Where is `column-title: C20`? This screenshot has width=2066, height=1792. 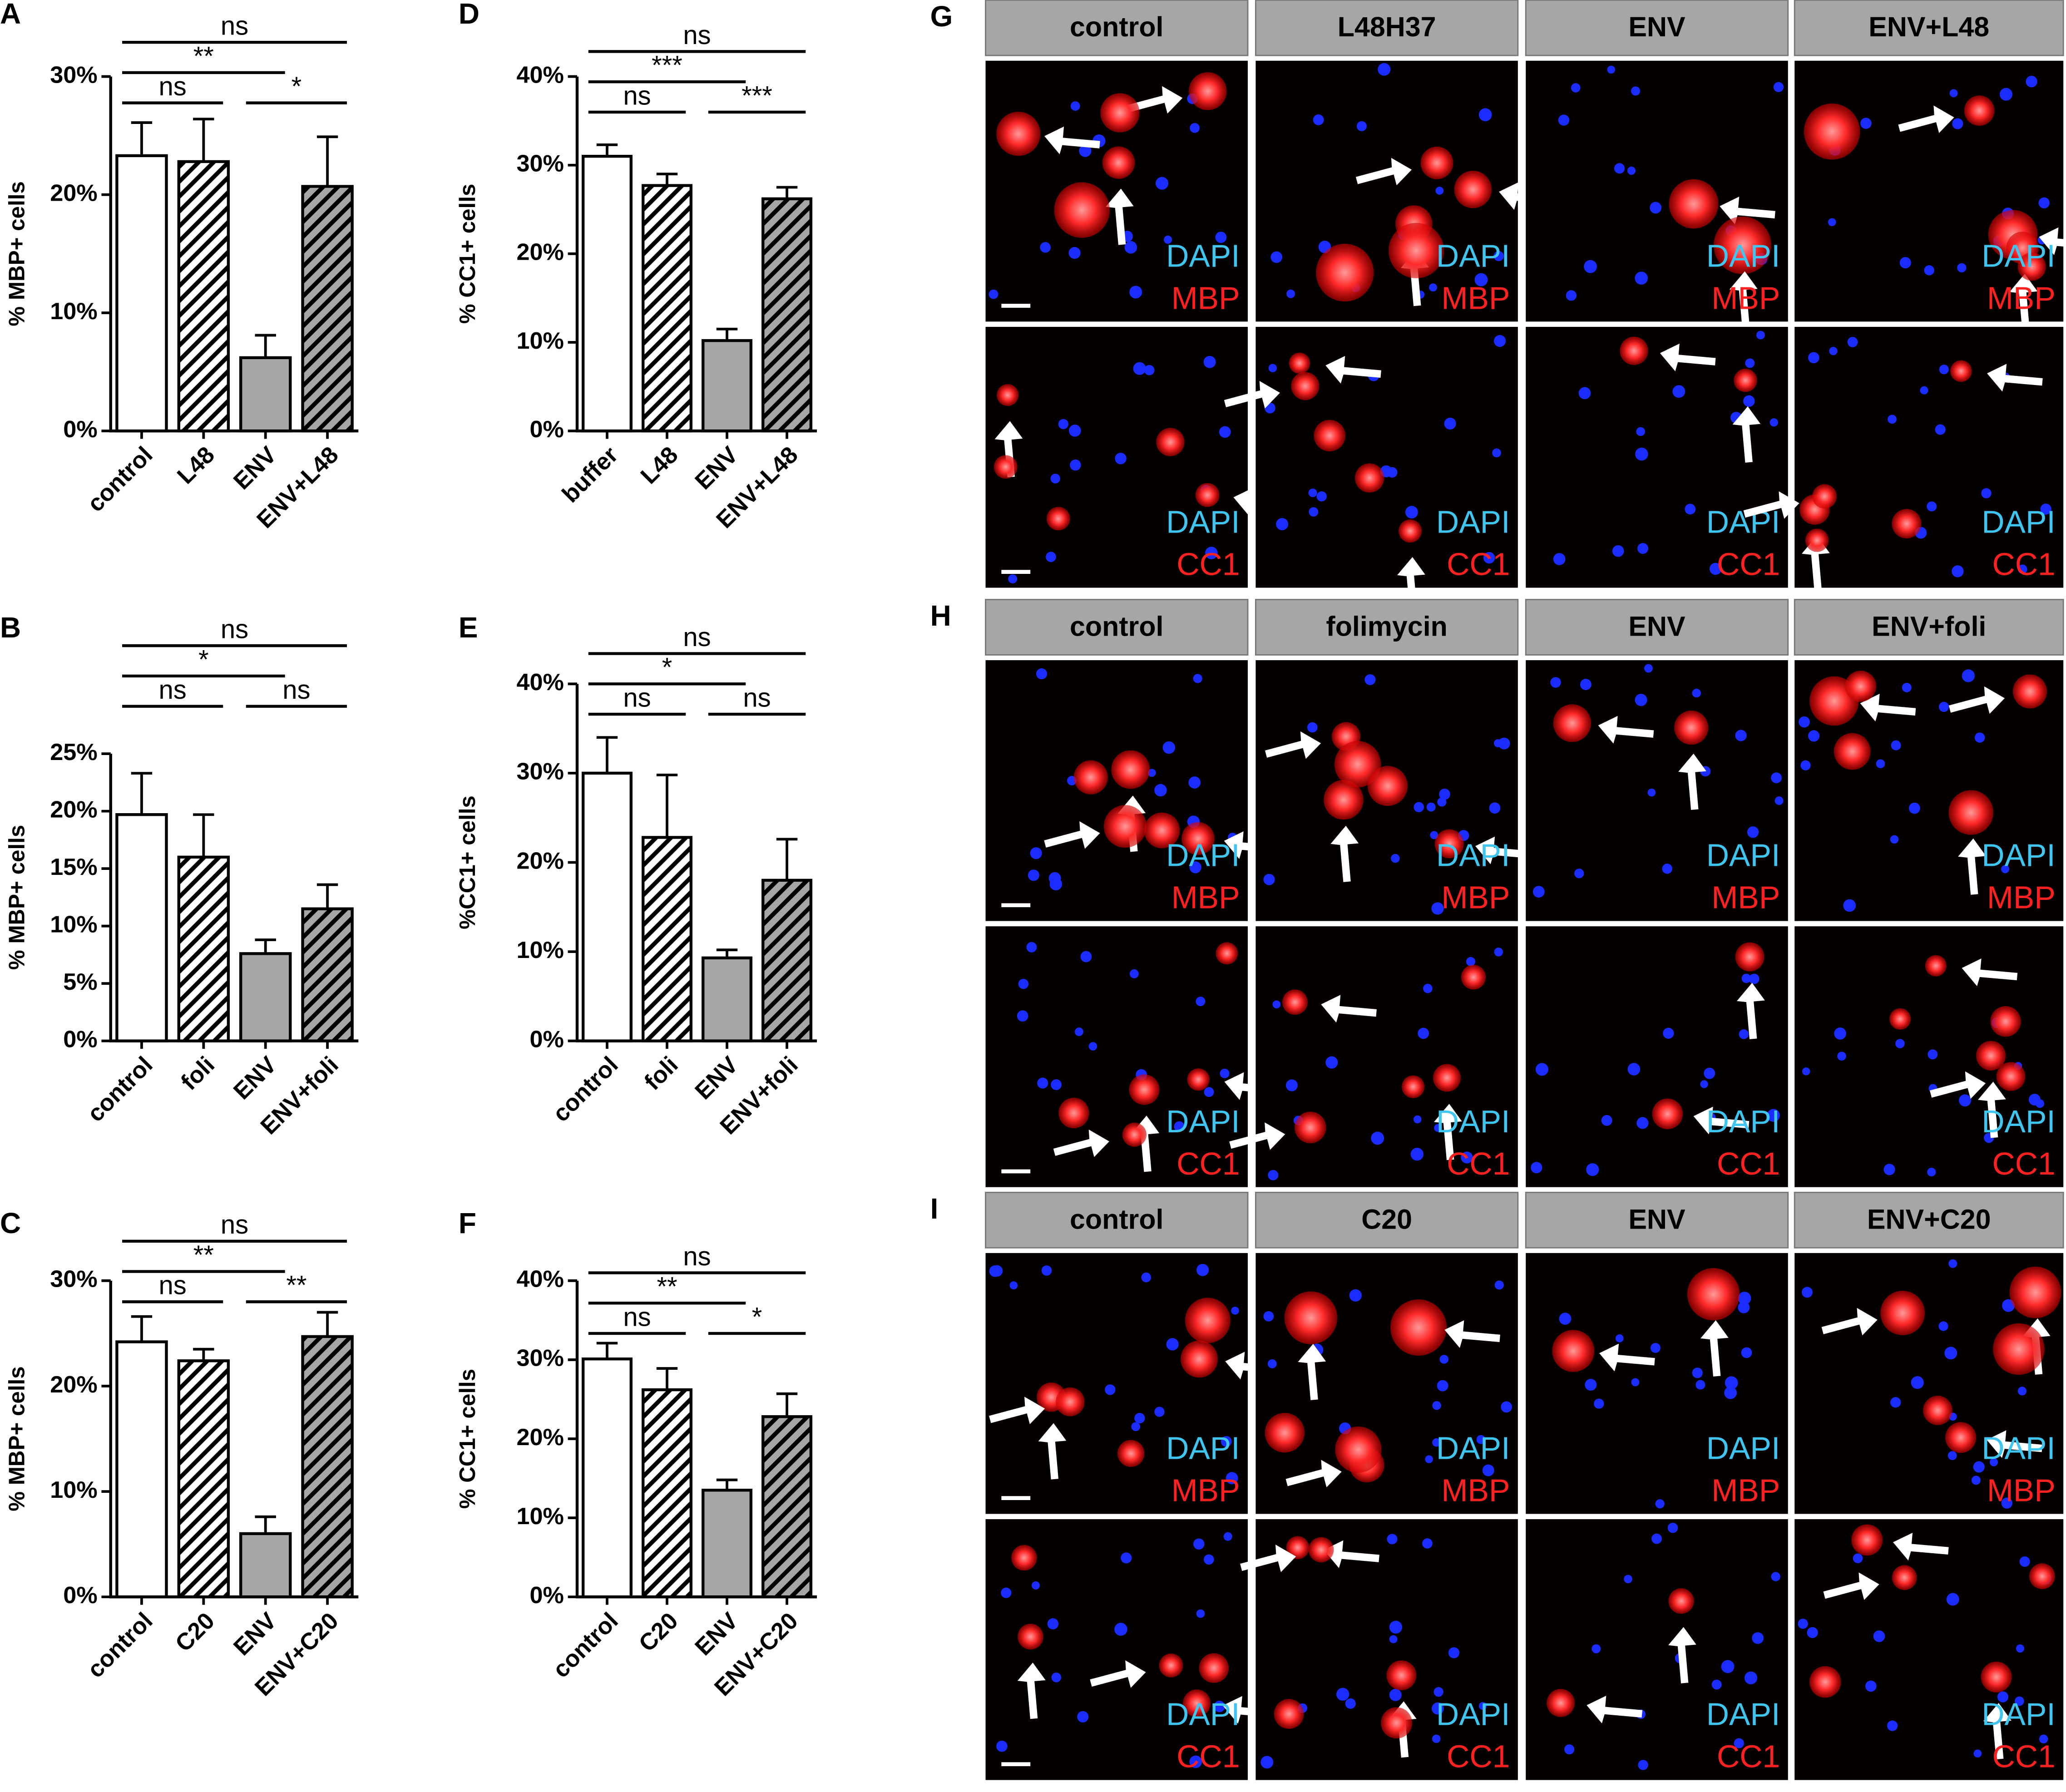
column-title: C20 is located at coordinates (1386, 1219).